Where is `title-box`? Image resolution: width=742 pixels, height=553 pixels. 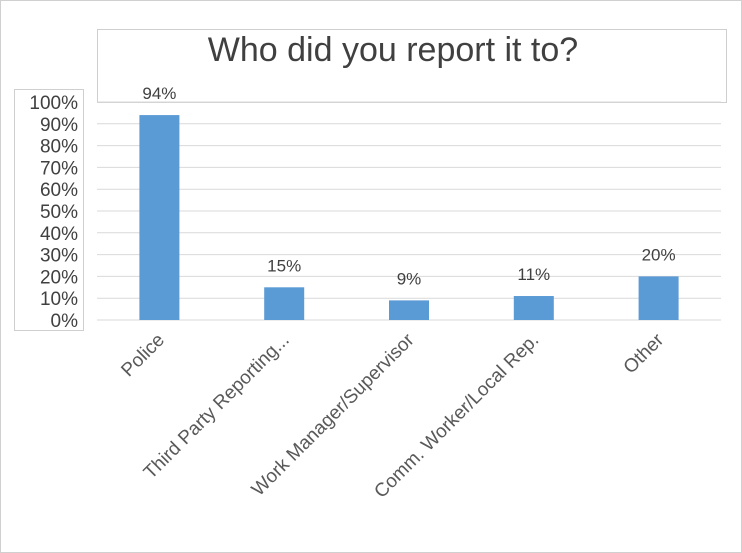 title-box is located at coordinates (412, 66).